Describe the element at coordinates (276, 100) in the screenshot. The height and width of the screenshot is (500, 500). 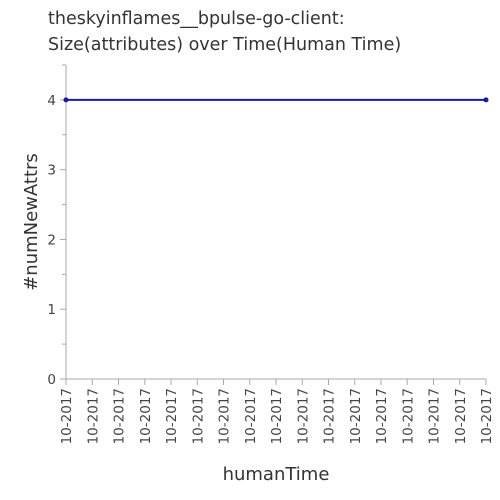
I see `series` at that location.